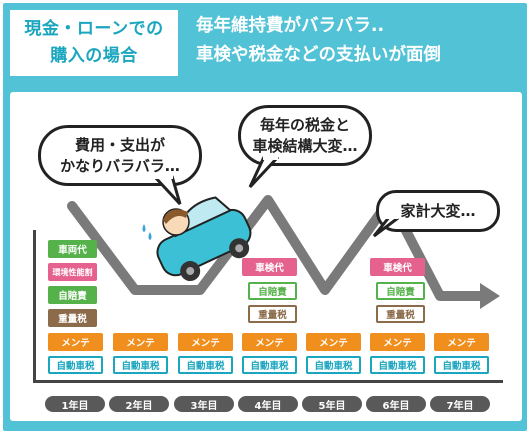 The height and width of the screenshot is (435, 531). What do you see at coordinates (397, 342) in the screenshot?
I see `cost-maintenance-y6: メンテ` at bounding box center [397, 342].